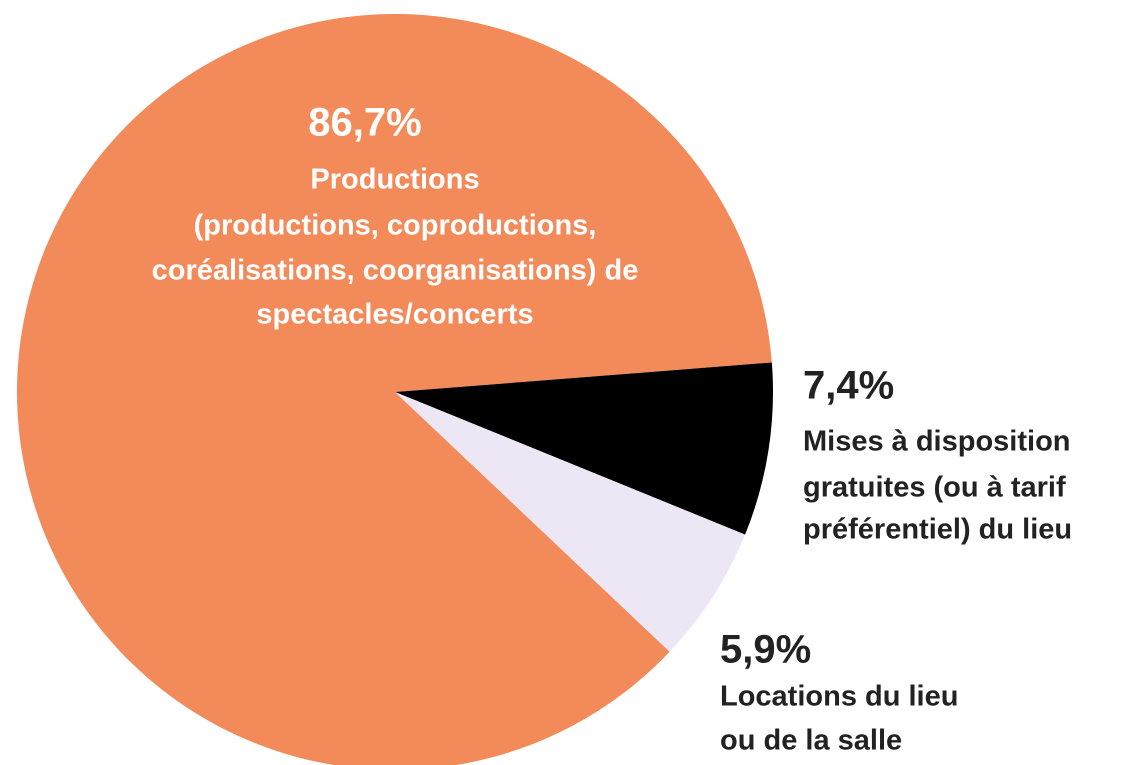 Image resolution: width=1125 pixels, height=765 pixels. What do you see at coordinates (811, 741) in the screenshot?
I see `category-label: ou de la salle` at bounding box center [811, 741].